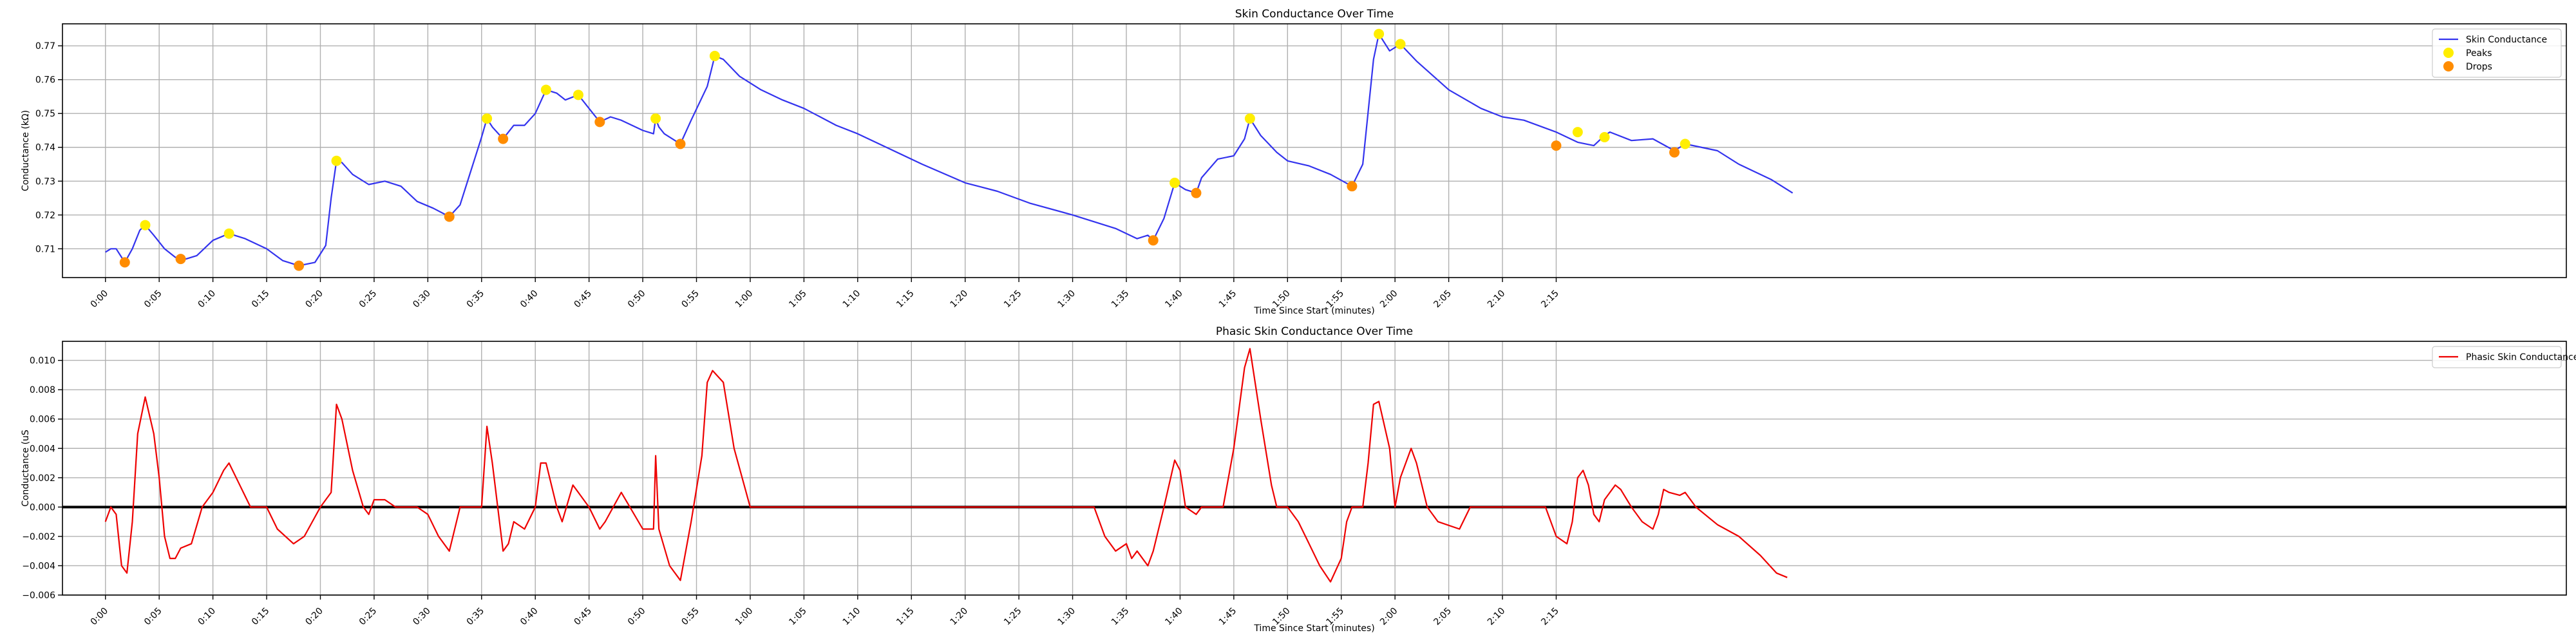  I want to click on chart-title: Skin Conductance Over Time, so click(1315, 14).